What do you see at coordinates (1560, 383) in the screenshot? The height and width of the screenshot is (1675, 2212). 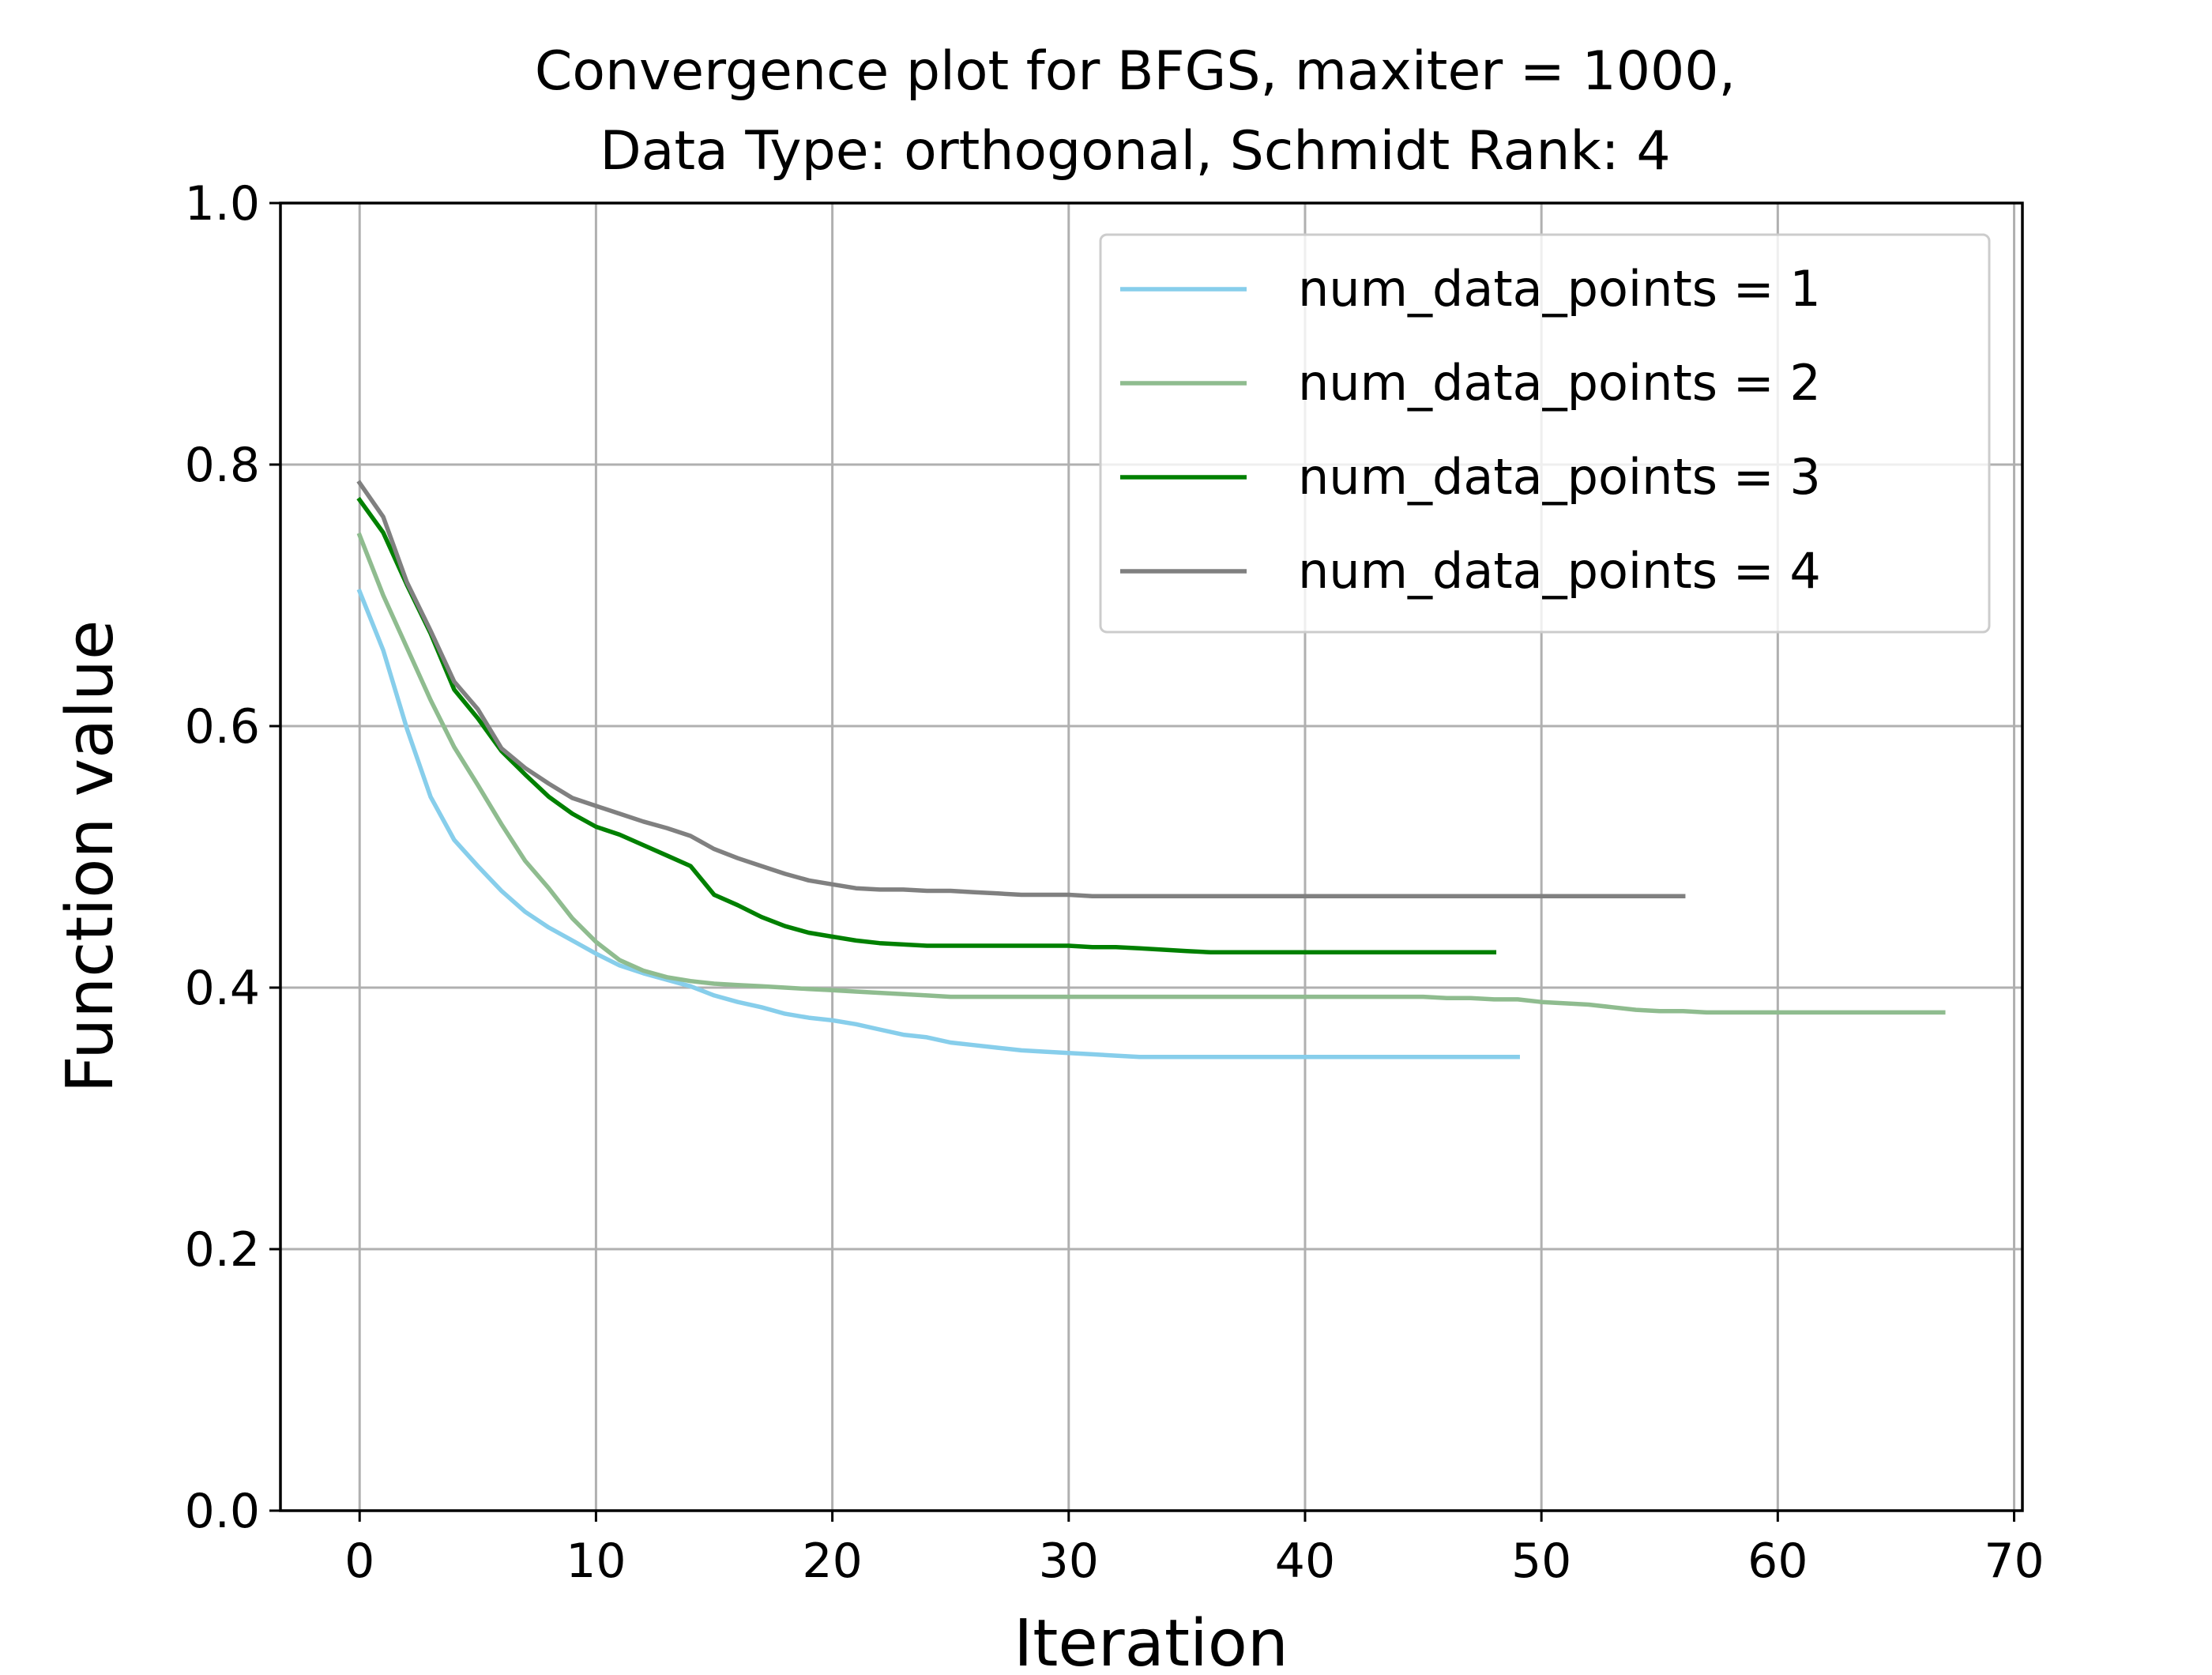 I see `legend-label-2: num_data_points = 2` at bounding box center [1560, 383].